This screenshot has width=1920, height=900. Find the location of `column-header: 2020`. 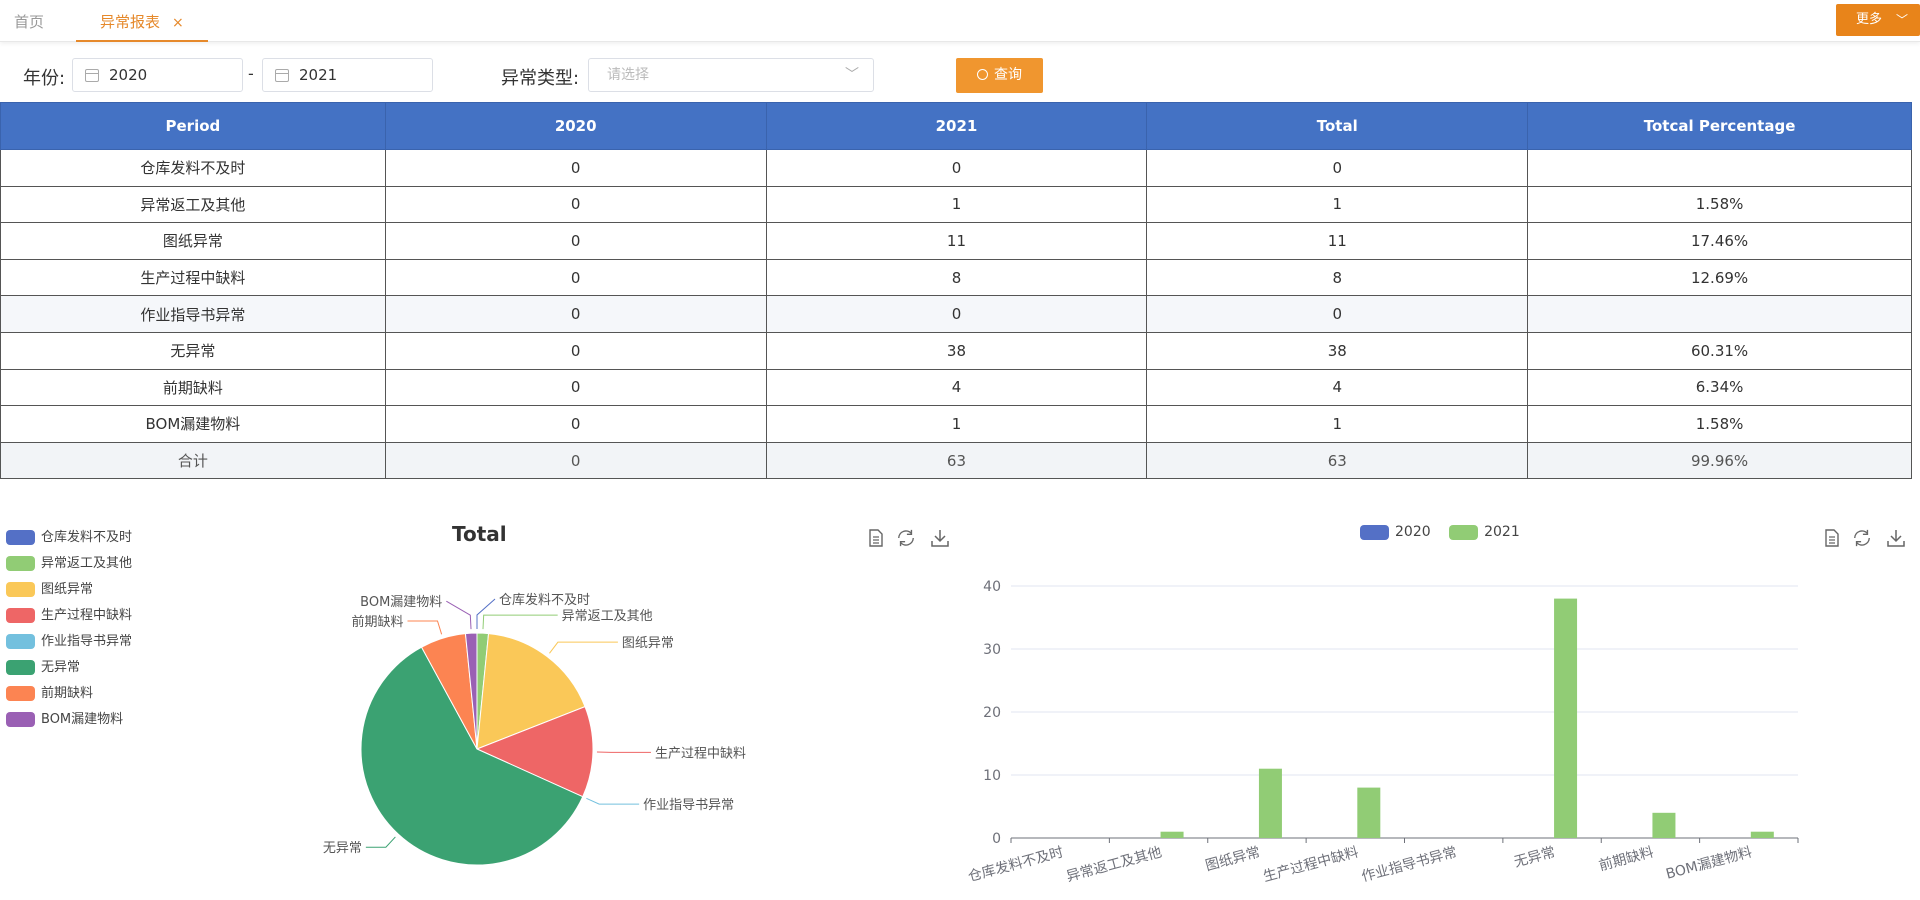

column-header: 2020 is located at coordinates (575, 126).